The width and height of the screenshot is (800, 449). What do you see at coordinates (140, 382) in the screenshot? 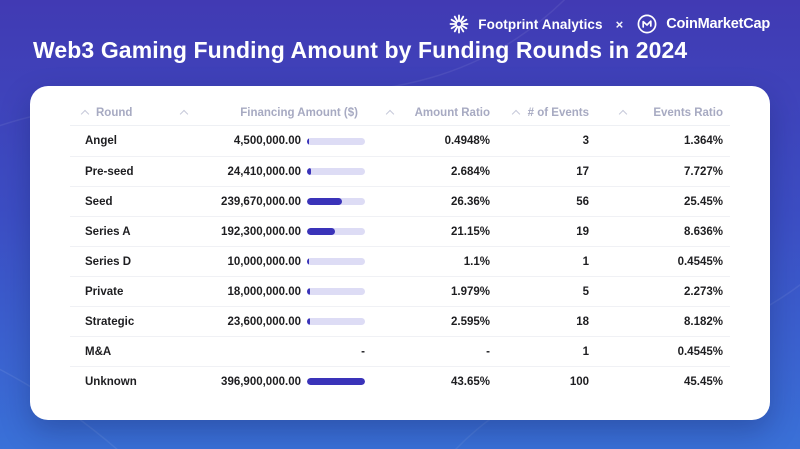
I see `round-cell: Unknown` at bounding box center [140, 382].